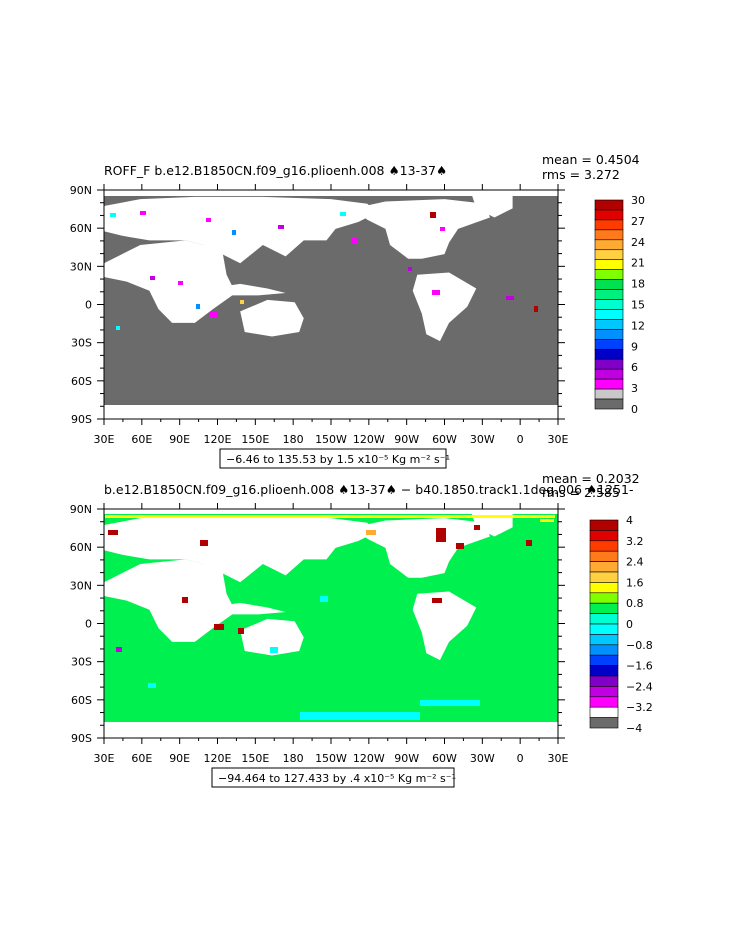  What do you see at coordinates (331, 412) in the screenshot?
I see `map-1-south-nodata` at bounding box center [331, 412].